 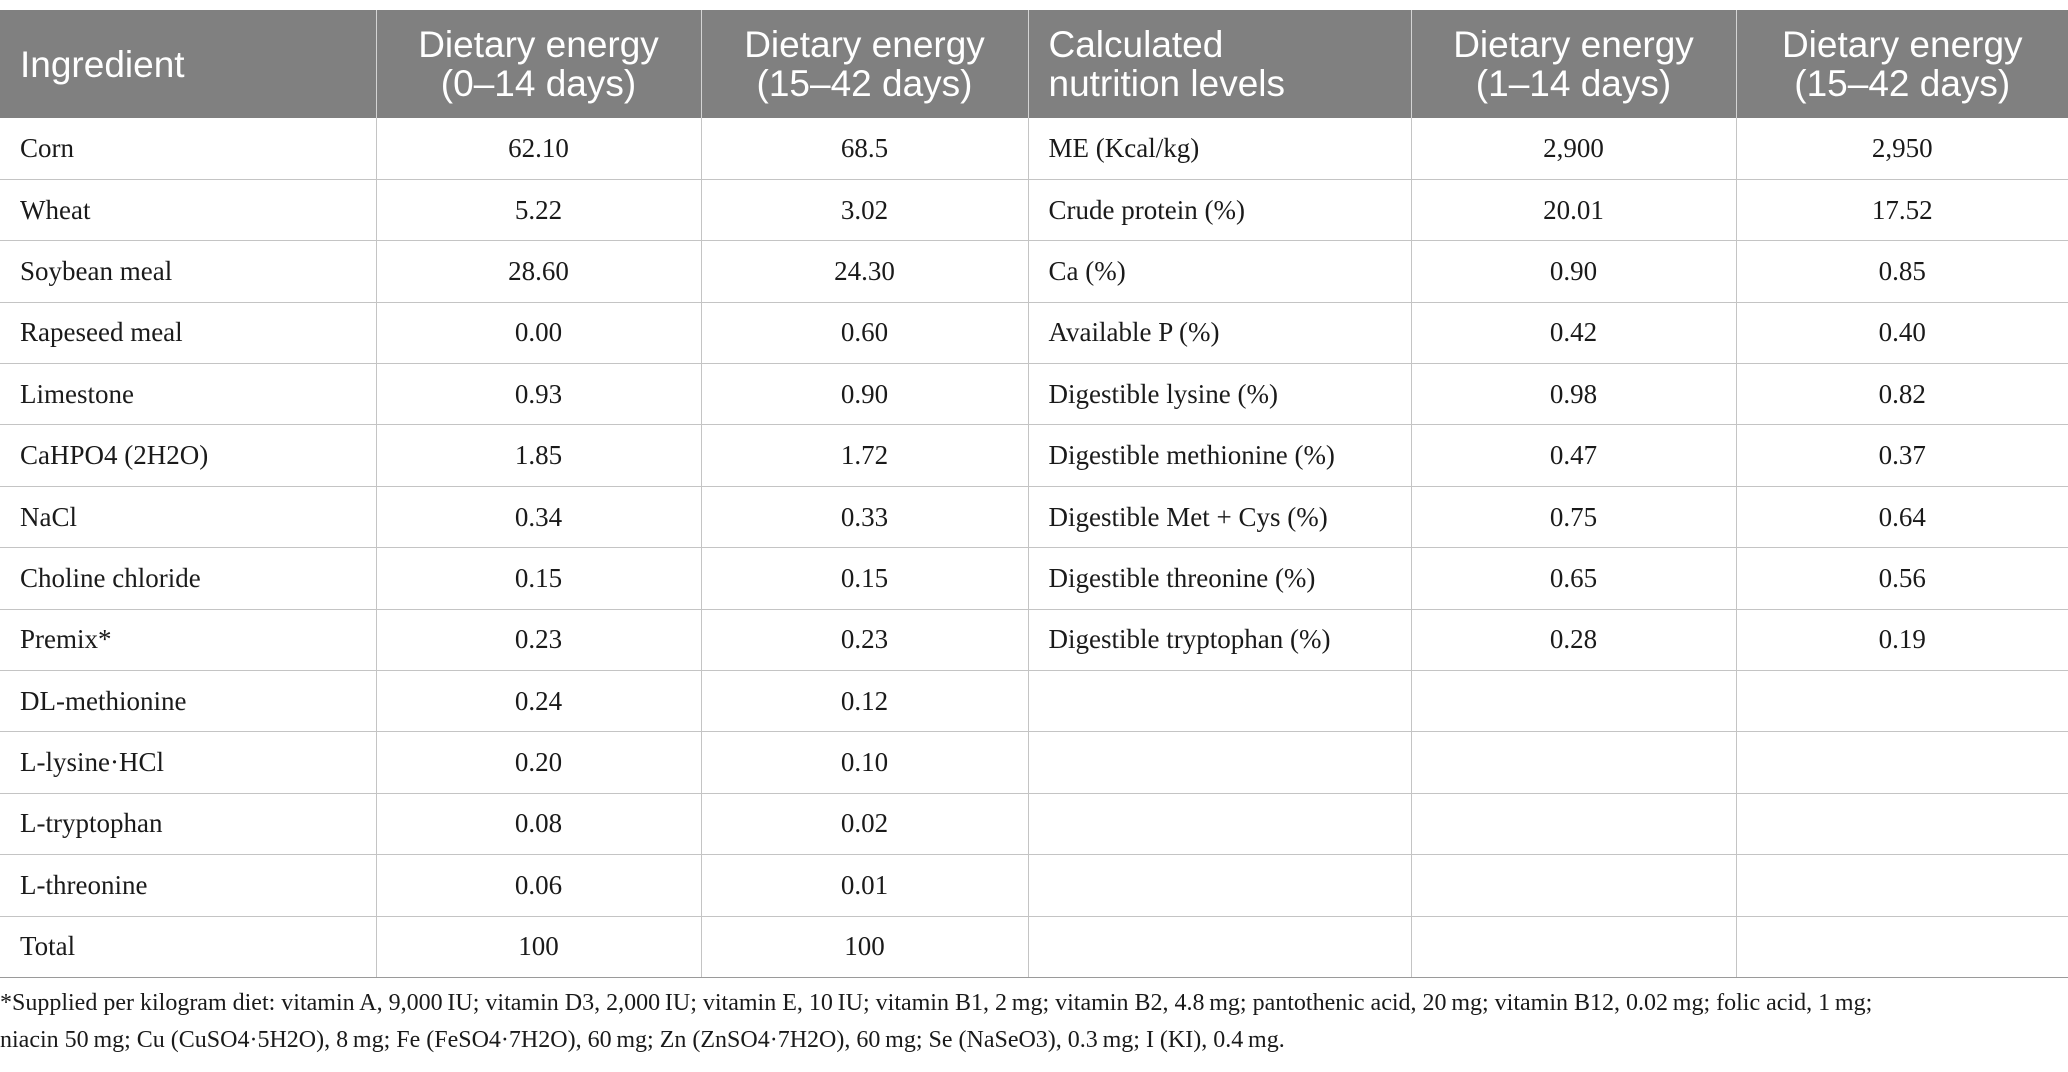 I want to click on header-line2: (0–14 days), so click(x=538, y=83).